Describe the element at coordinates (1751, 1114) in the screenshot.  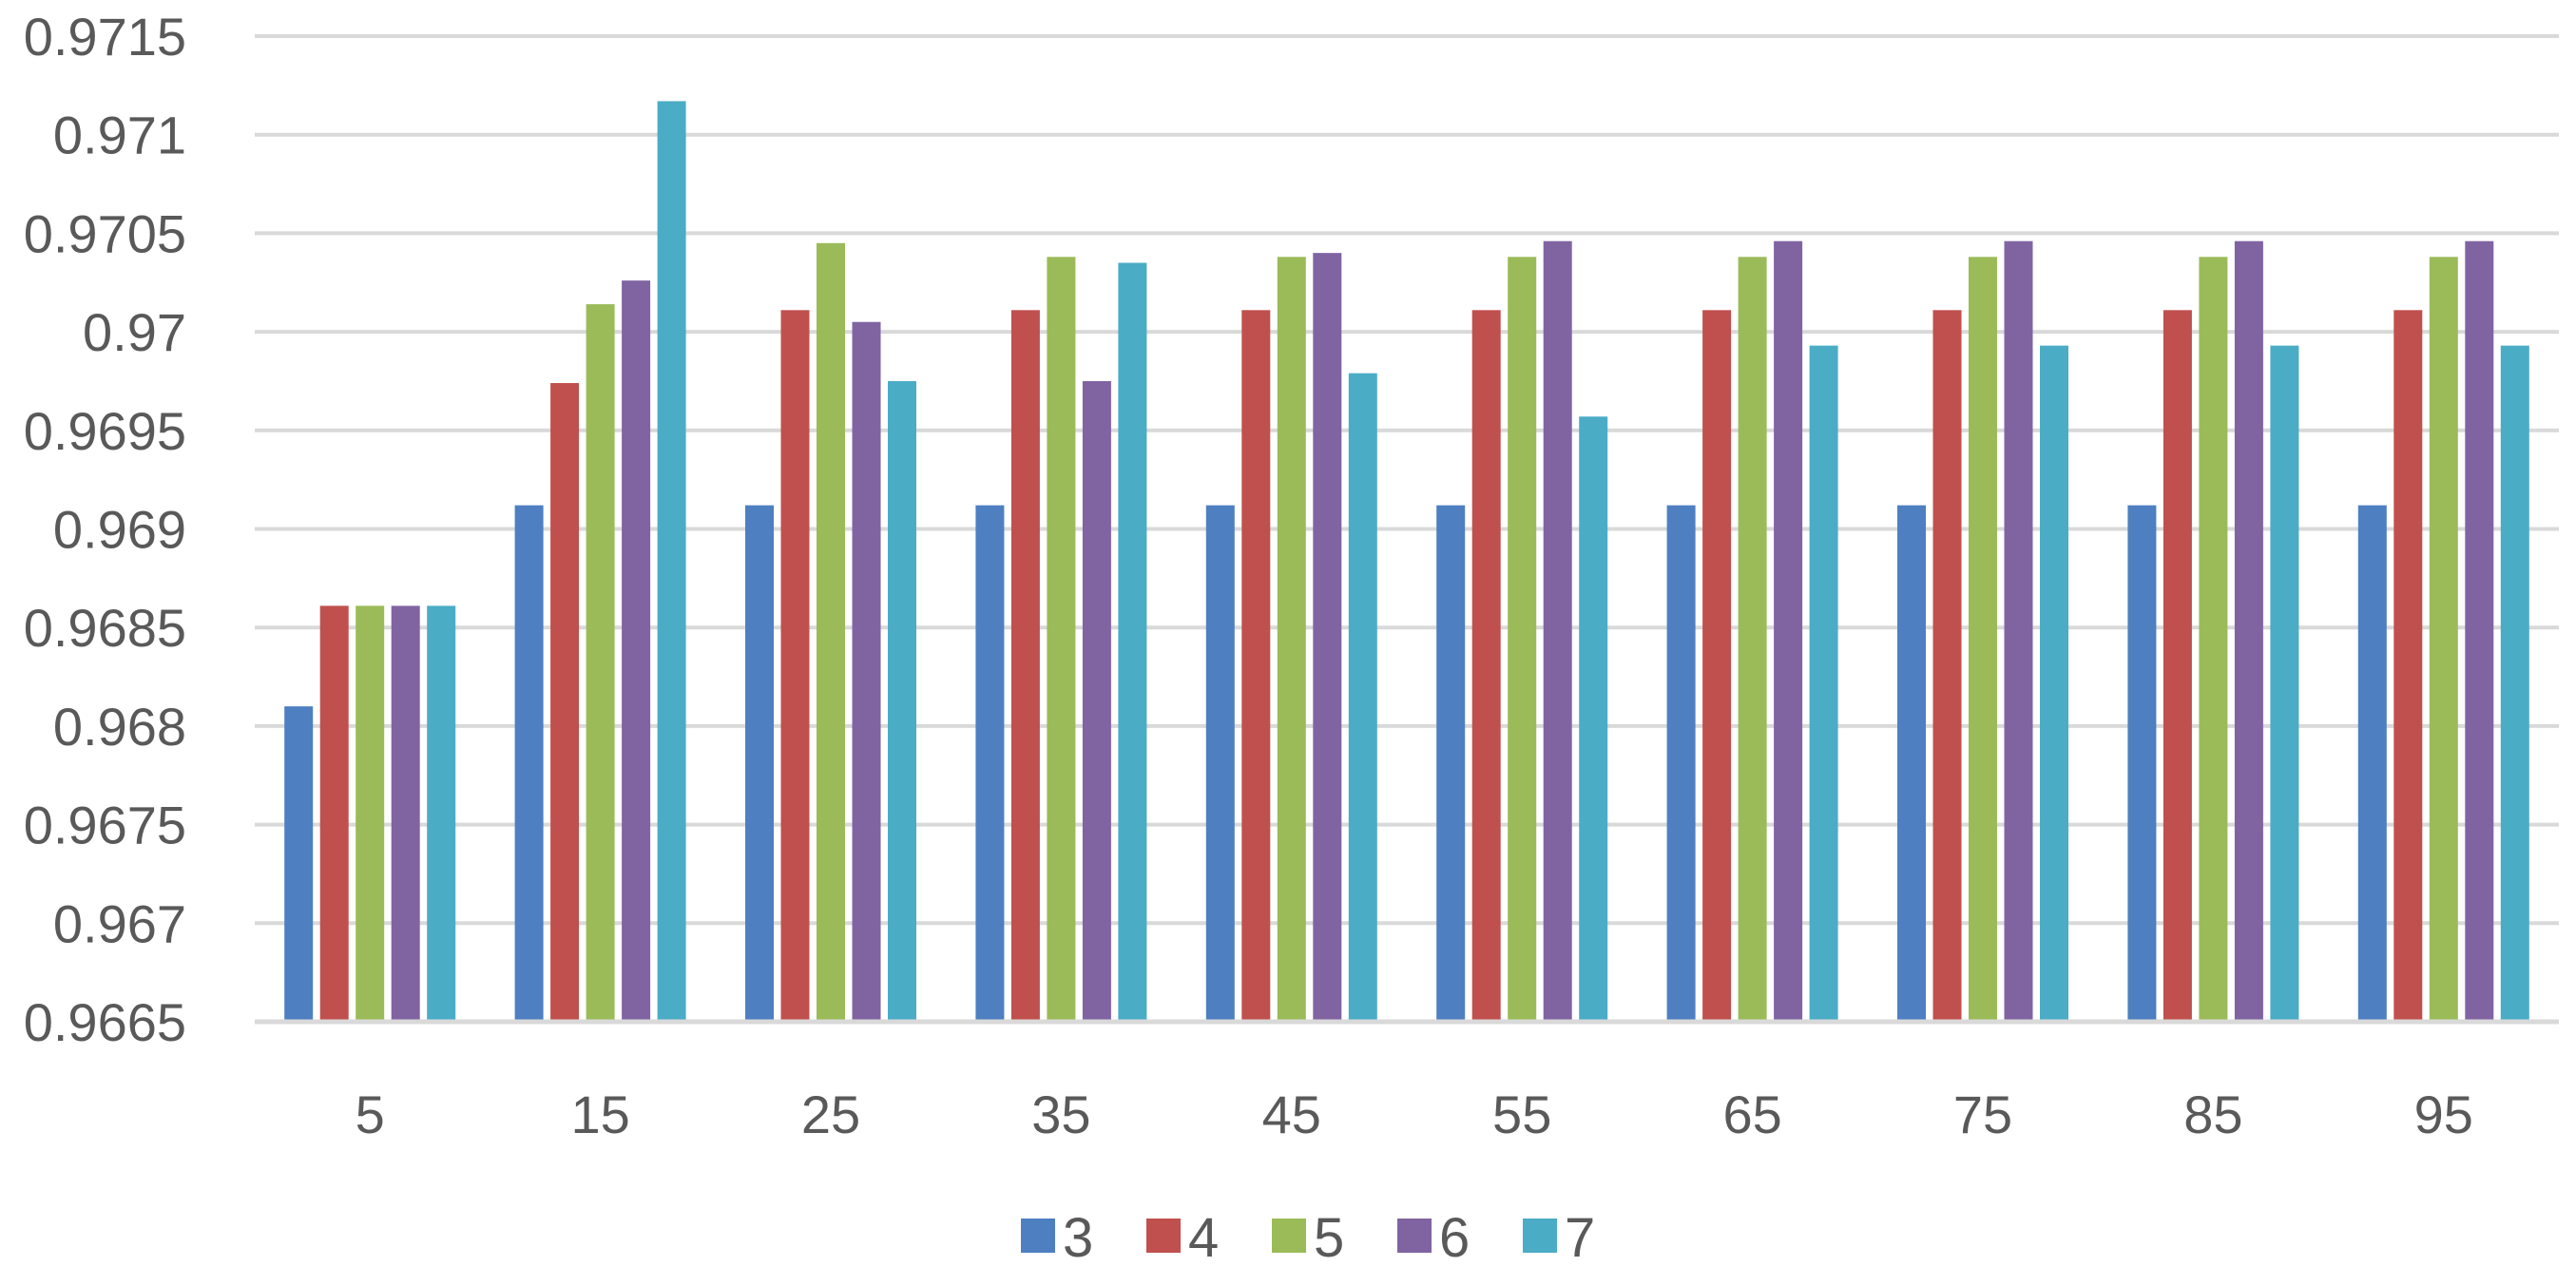
I see `x-tick-label: 65` at that location.